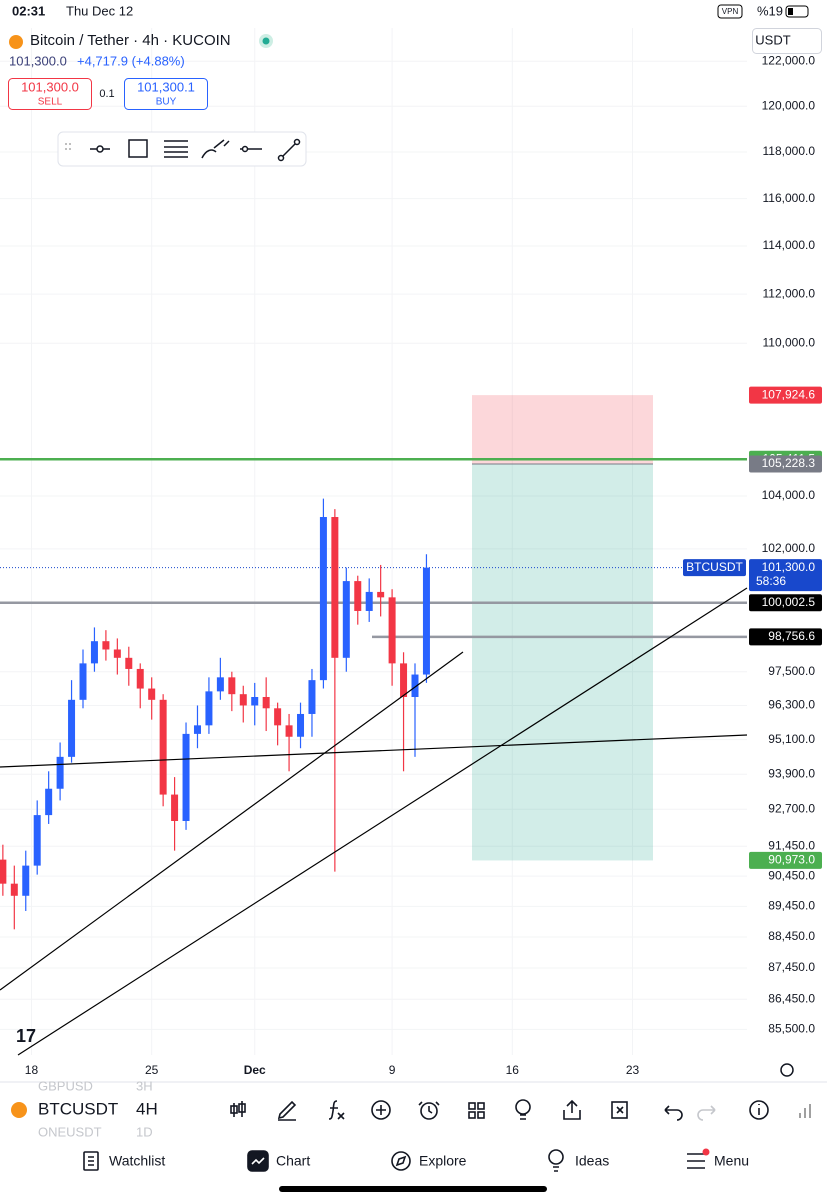 This screenshot has height=1200, width=827. Describe the element at coordinates (791, 773) in the screenshot. I see `y-tick-label: 93,900.0` at that location.